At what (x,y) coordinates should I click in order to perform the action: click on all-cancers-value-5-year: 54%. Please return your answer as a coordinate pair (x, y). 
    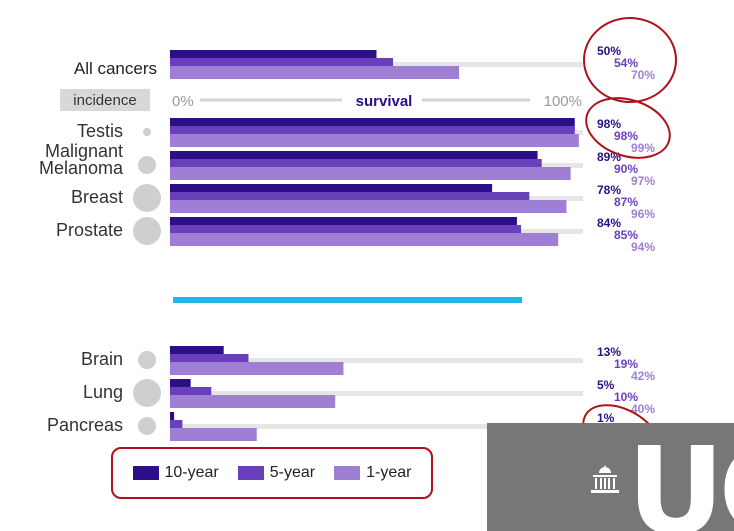
    Looking at the image, I should click on (626, 63).